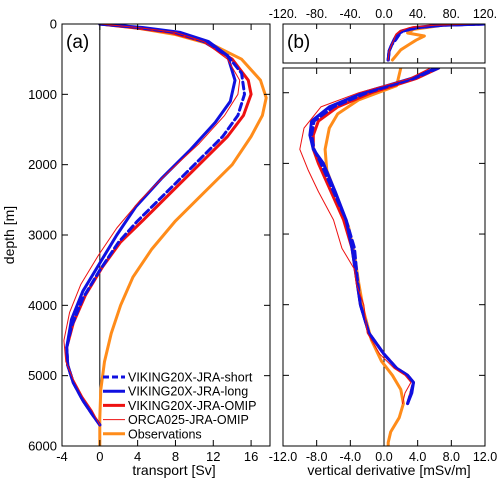 The width and height of the screenshot is (500, 482). Describe the element at coordinates (42, 94) in the screenshot. I see `y-tick-label-a: 1000` at that location.